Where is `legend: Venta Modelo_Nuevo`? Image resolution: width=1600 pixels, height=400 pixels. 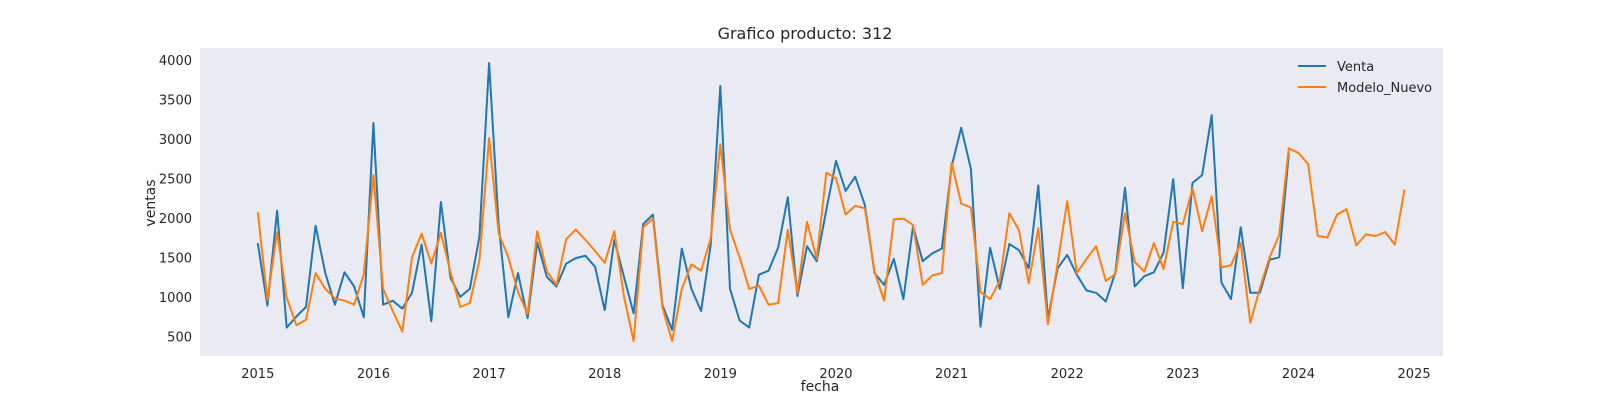 legend: Venta Modelo_Nuevo is located at coordinates (1365, 78).